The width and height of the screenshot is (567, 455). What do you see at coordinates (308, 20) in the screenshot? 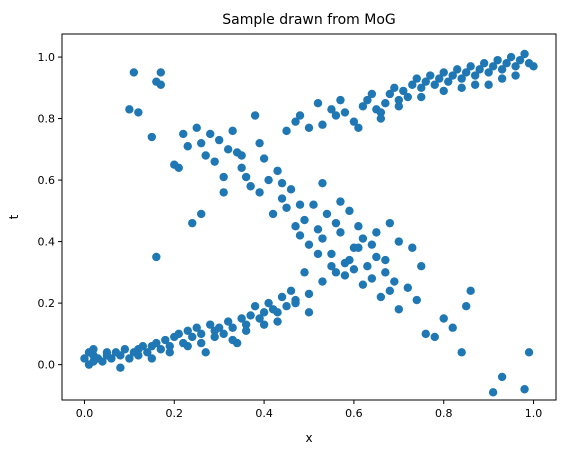
I see `chart-title: Sample drawn from MoG` at bounding box center [308, 20].